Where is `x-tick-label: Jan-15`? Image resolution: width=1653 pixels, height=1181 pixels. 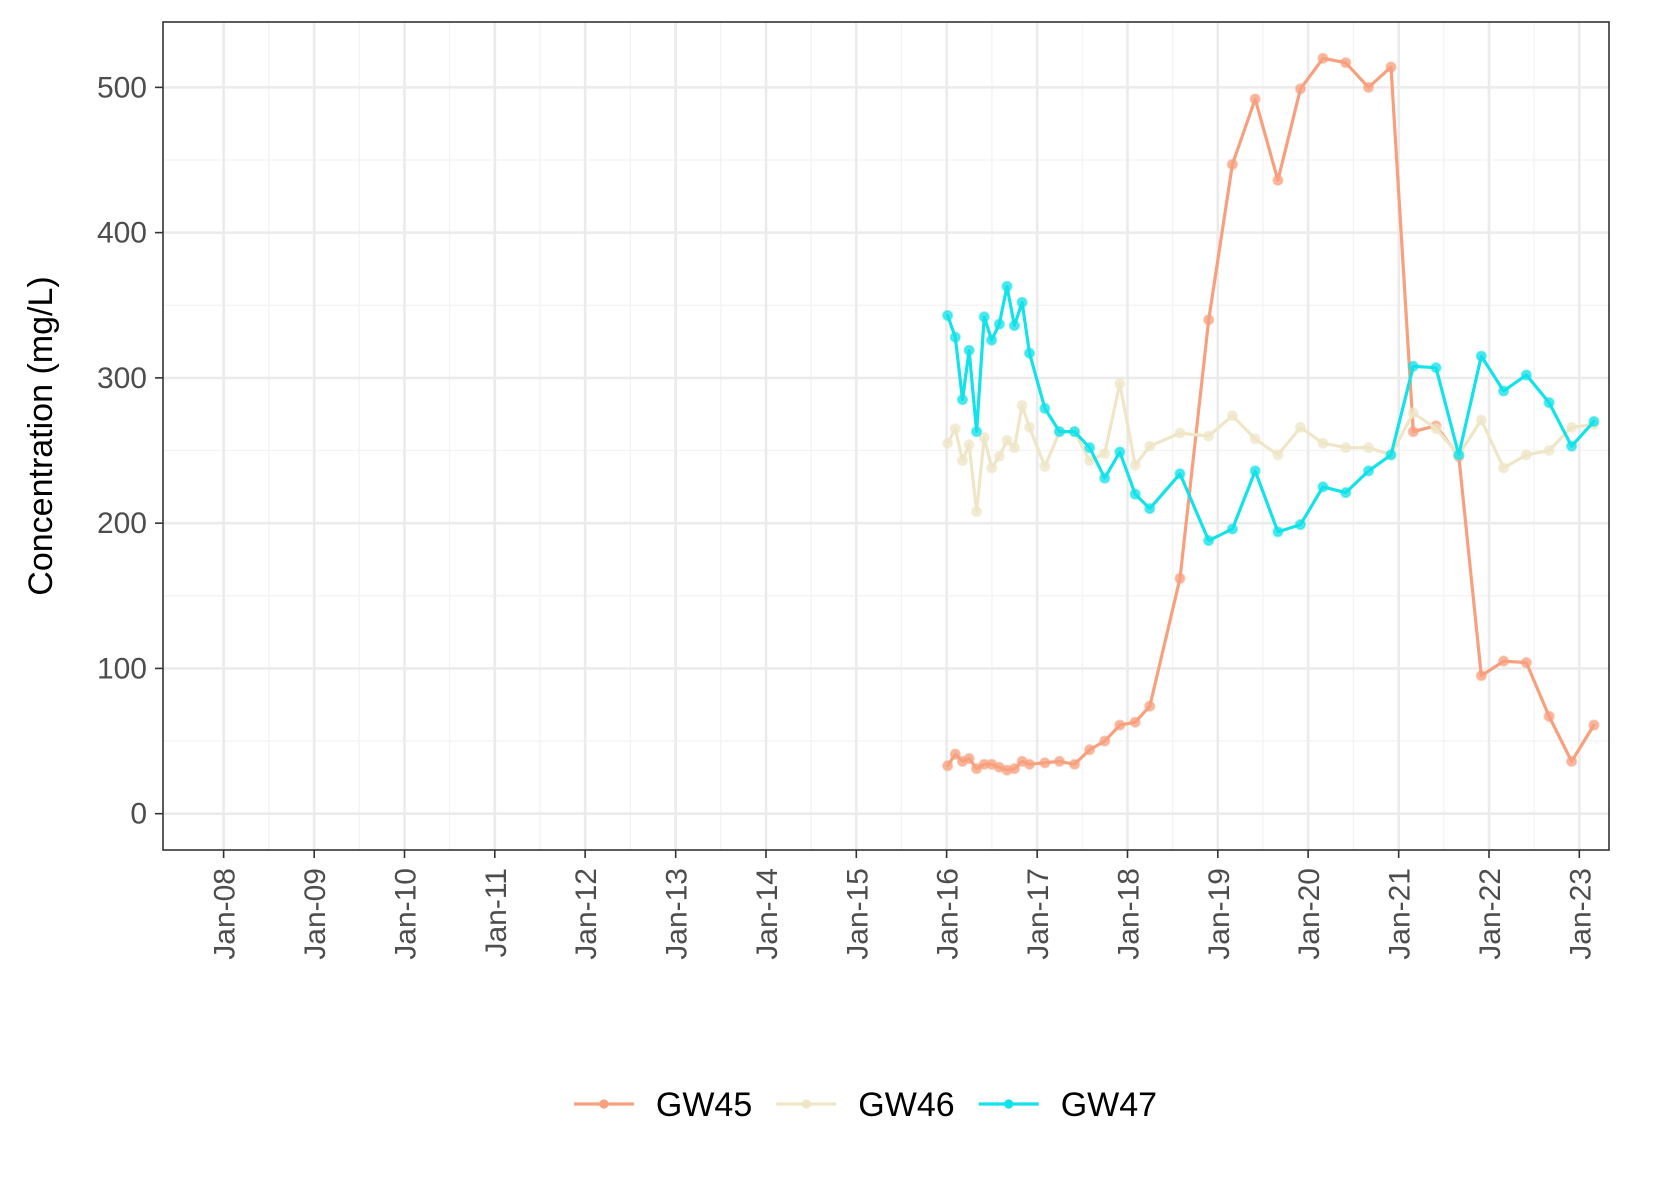
x-tick-label: Jan-15 is located at coordinates (857, 914).